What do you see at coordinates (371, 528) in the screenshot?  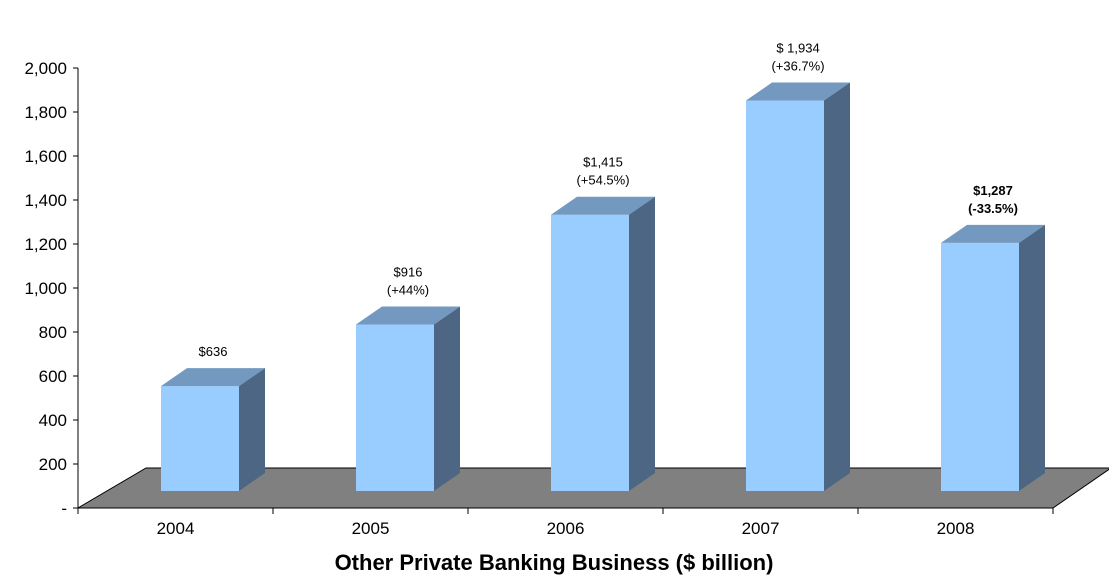 I see `x-tick-label: 2005` at bounding box center [371, 528].